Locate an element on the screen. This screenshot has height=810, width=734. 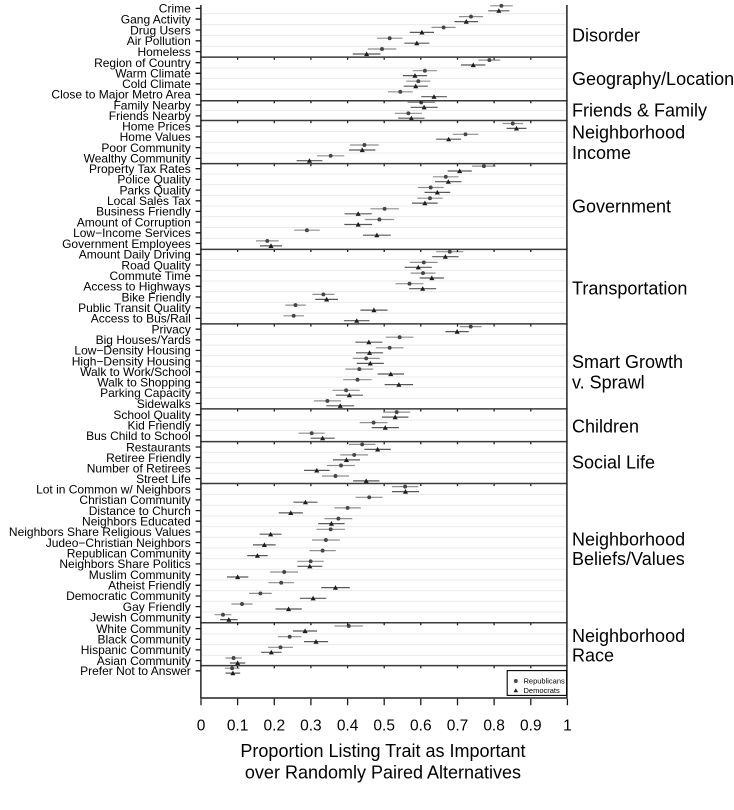
svg-text: Bike Friendly is located at coordinates (155, 297).